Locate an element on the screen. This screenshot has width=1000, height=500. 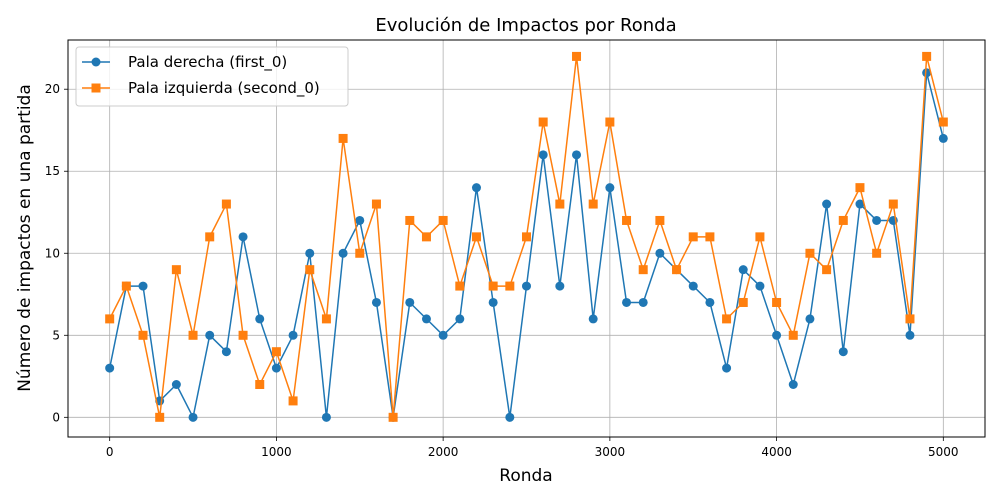
y-tick-label: 20 is located at coordinates (52, 89).